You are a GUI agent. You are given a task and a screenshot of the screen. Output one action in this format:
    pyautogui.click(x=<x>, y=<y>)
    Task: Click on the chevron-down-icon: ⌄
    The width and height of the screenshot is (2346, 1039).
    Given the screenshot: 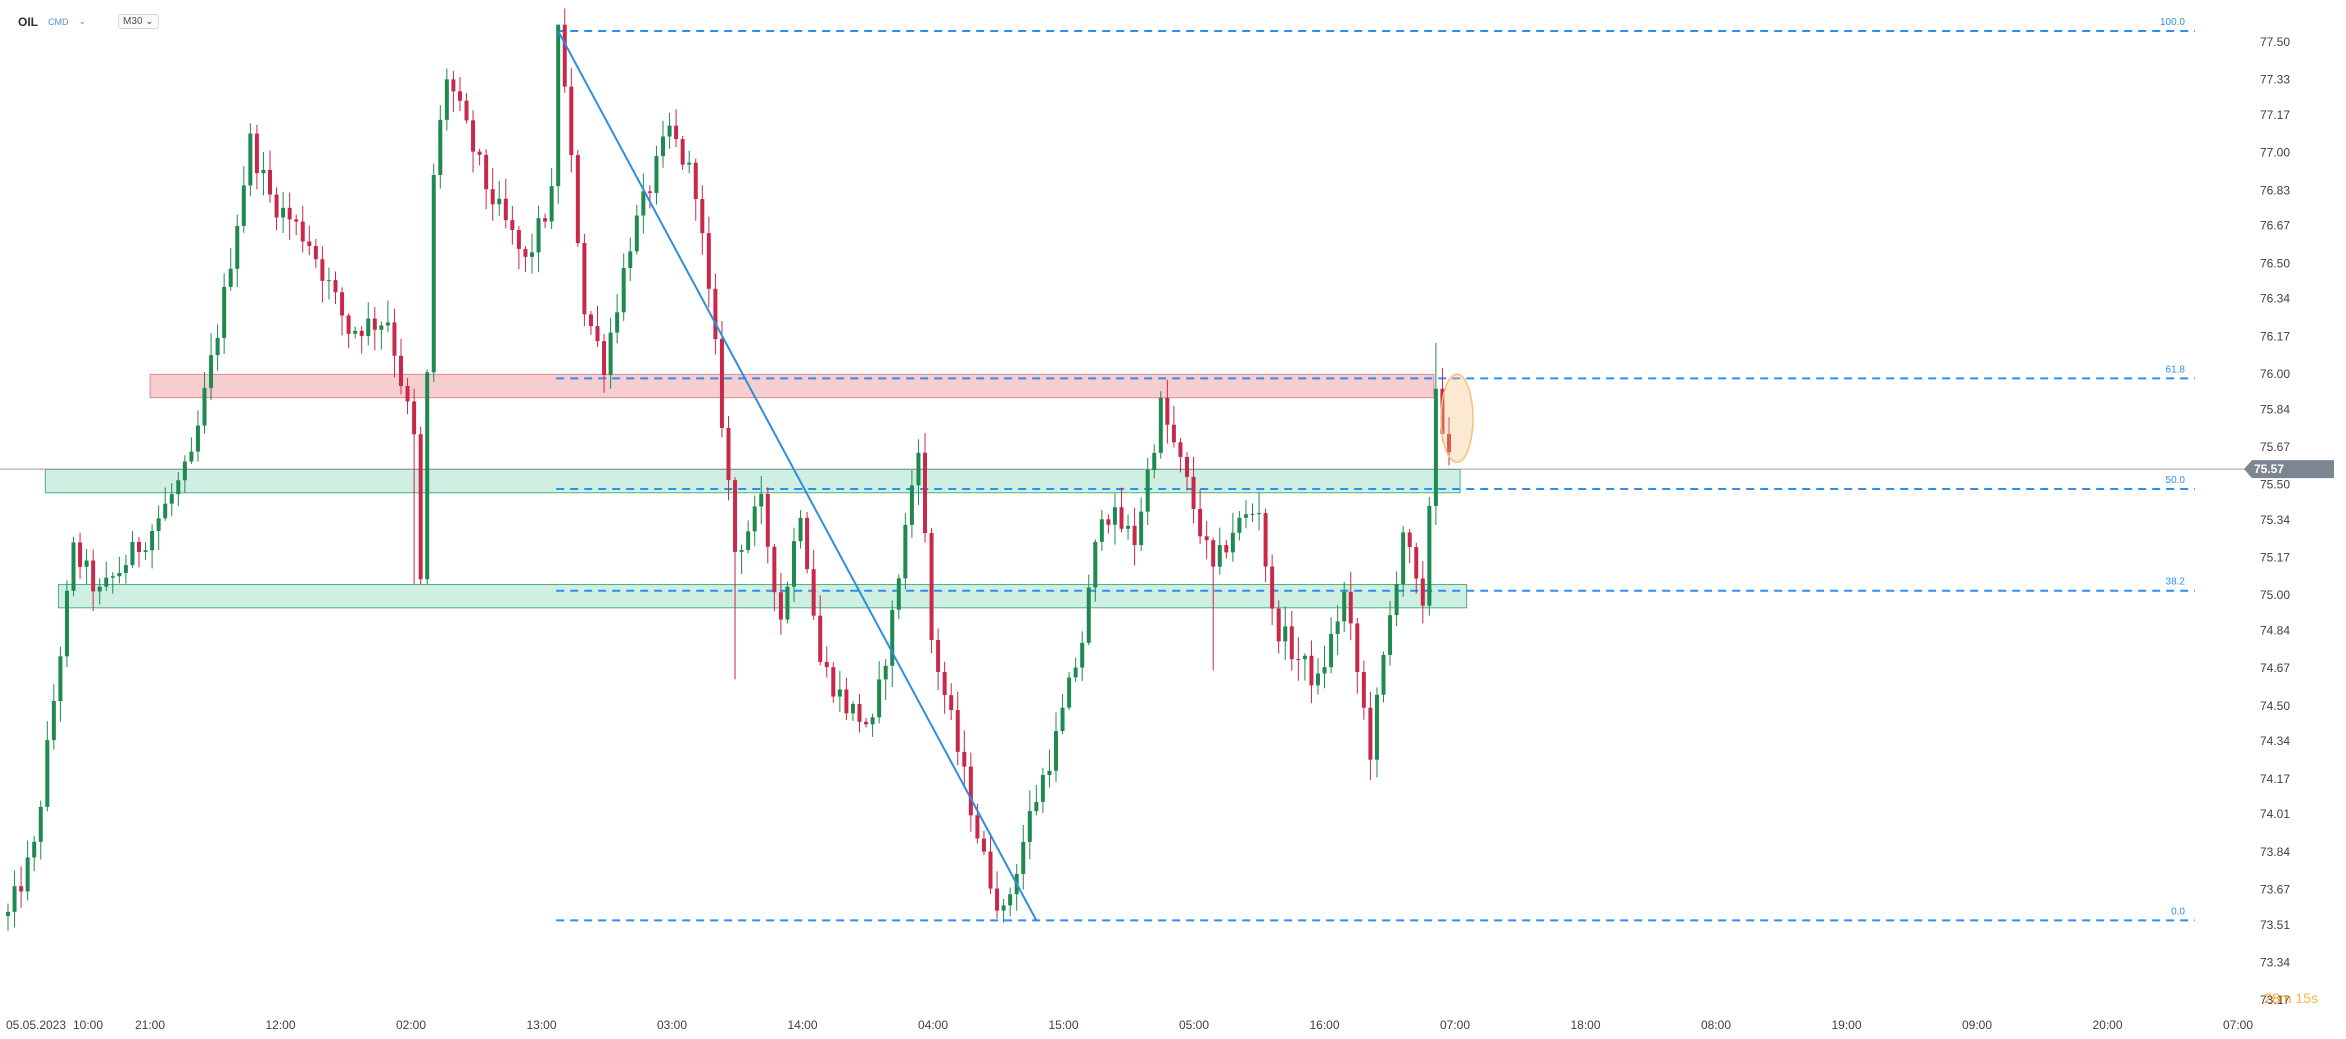 What is the action you would take?
    pyautogui.click(x=82, y=21)
    